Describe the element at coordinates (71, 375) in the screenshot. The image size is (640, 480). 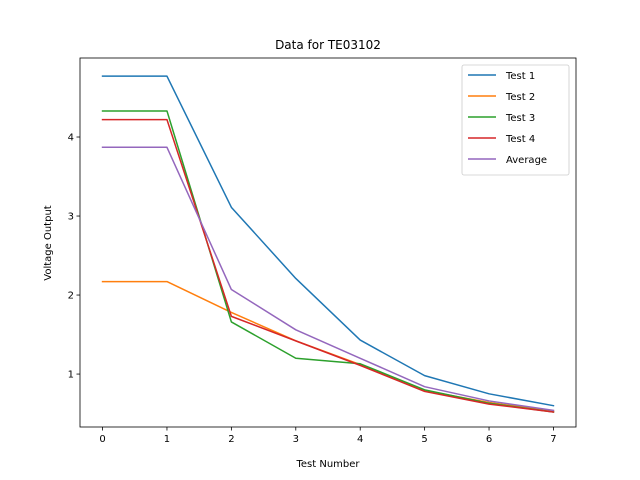
I see `y-tick-label: 1` at that location.